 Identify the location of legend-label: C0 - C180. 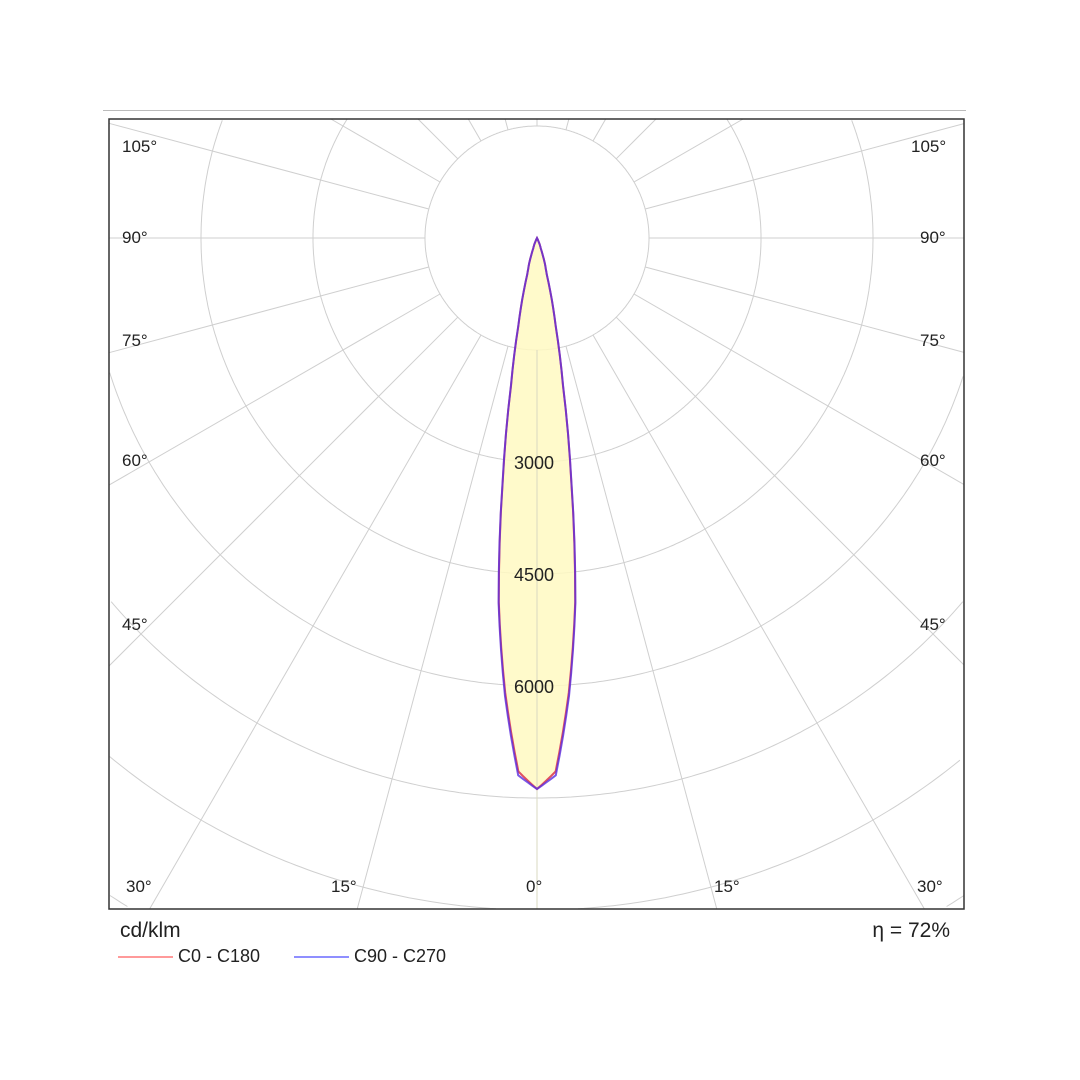
(219, 956).